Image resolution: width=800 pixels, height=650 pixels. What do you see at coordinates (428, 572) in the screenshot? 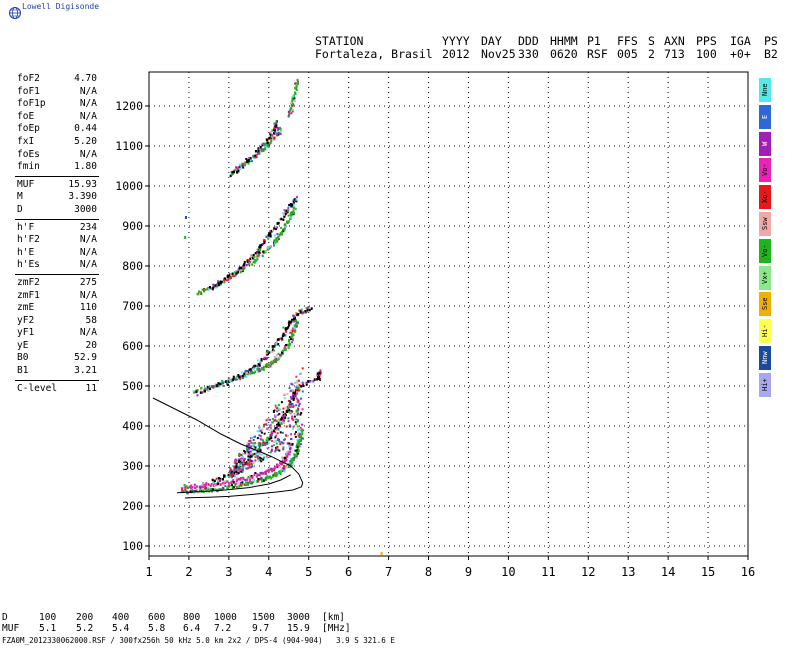
I see `x-tick-label: 8` at bounding box center [428, 572].